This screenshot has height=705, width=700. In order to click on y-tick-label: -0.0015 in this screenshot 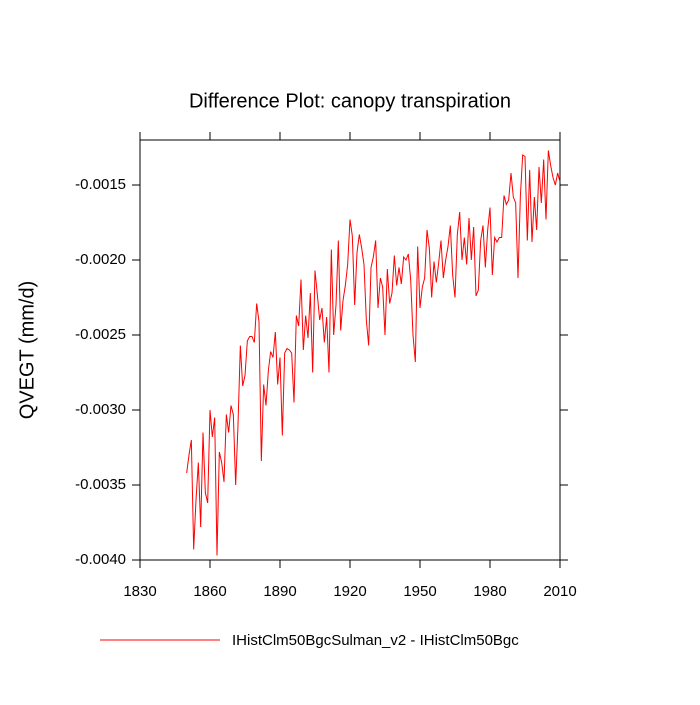, I will do `click(100, 184)`.